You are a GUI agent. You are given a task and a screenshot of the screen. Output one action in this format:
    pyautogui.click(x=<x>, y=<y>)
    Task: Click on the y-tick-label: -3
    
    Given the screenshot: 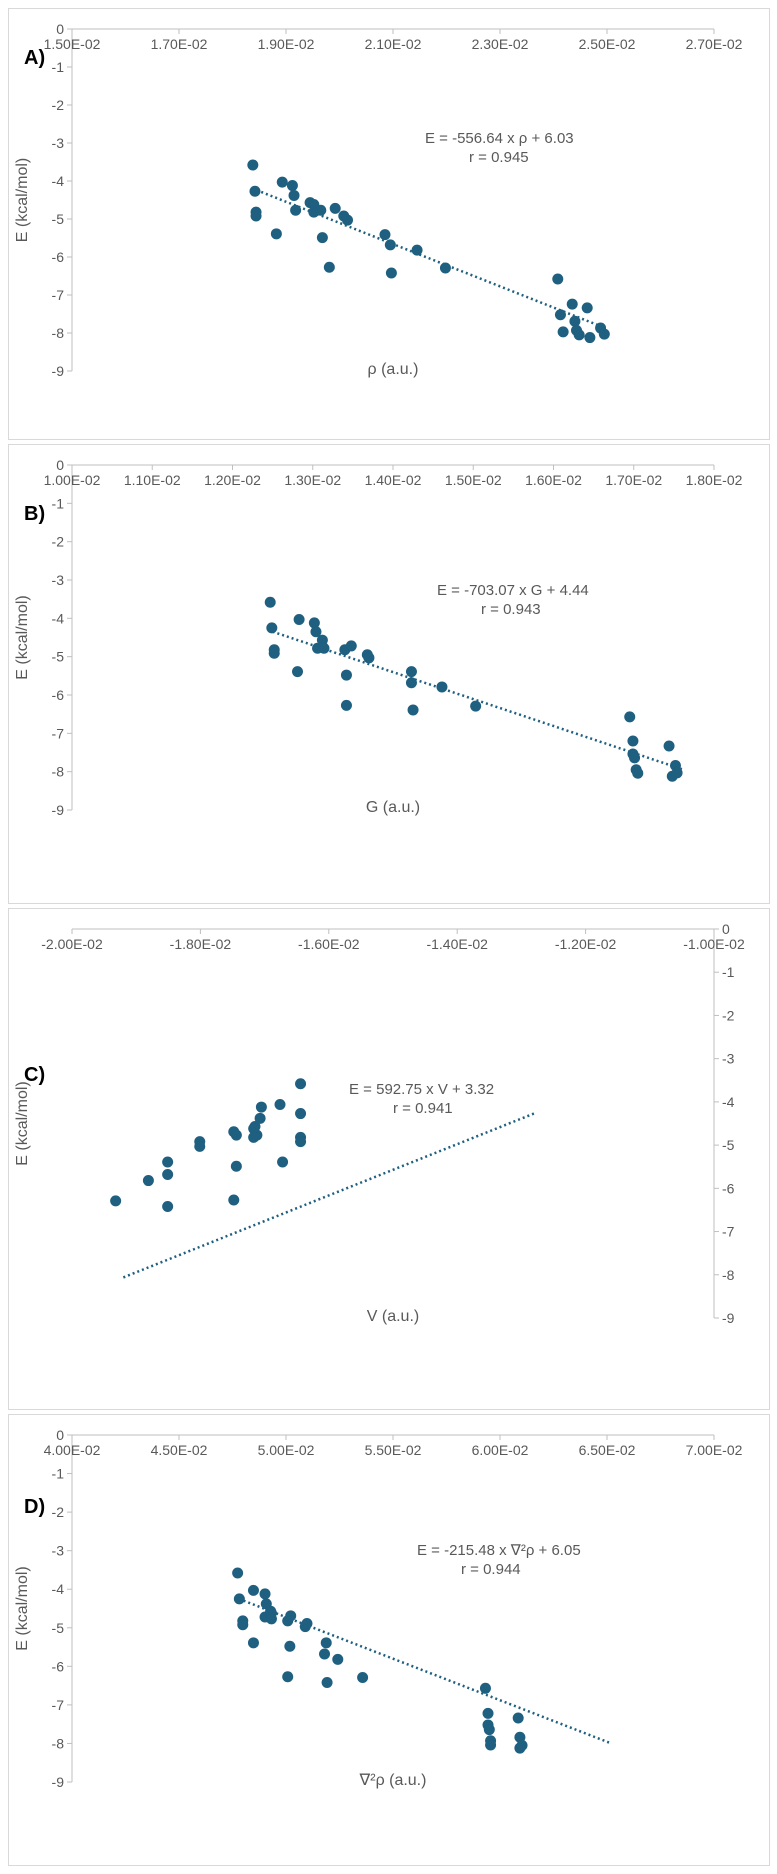 What is the action you would take?
    pyautogui.click(x=58, y=1551)
    